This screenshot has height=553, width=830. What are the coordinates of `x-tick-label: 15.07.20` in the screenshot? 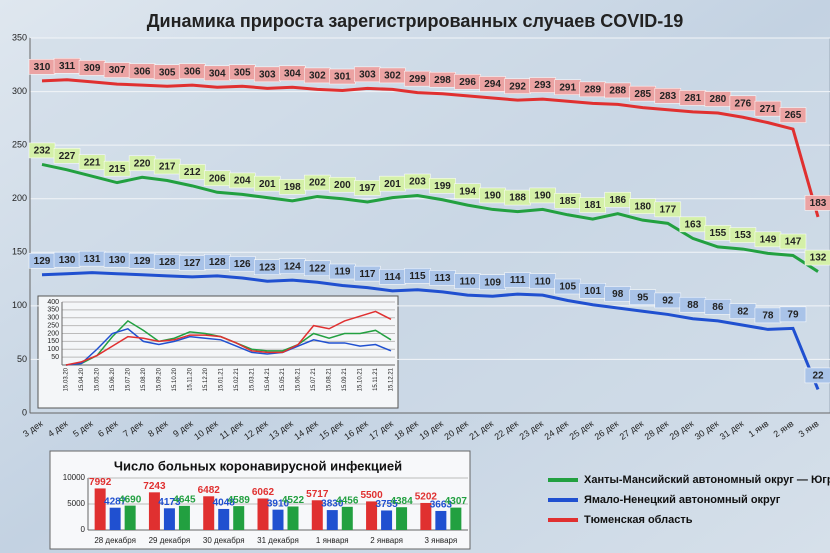 It's located at (128, 379).